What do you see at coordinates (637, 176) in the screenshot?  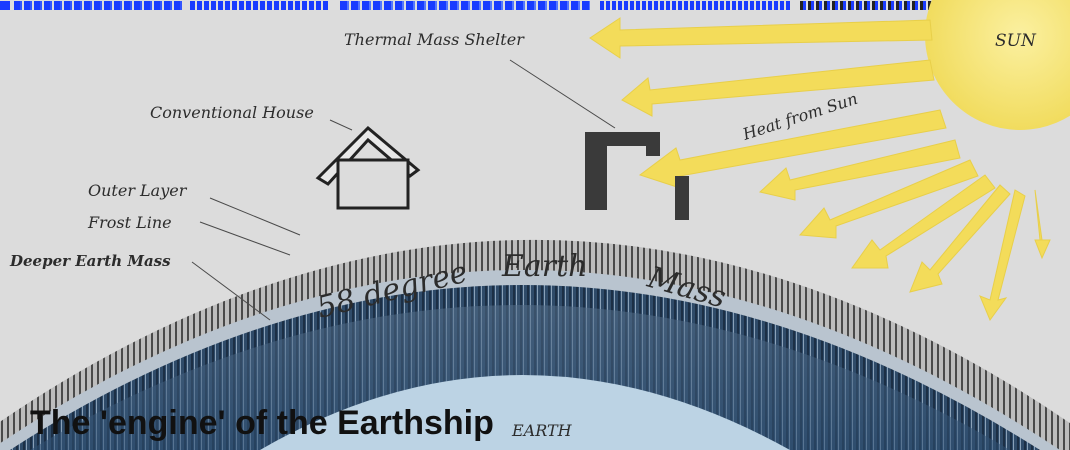 I see `thermal-mass-shelter` at bounding box center [637, 176].